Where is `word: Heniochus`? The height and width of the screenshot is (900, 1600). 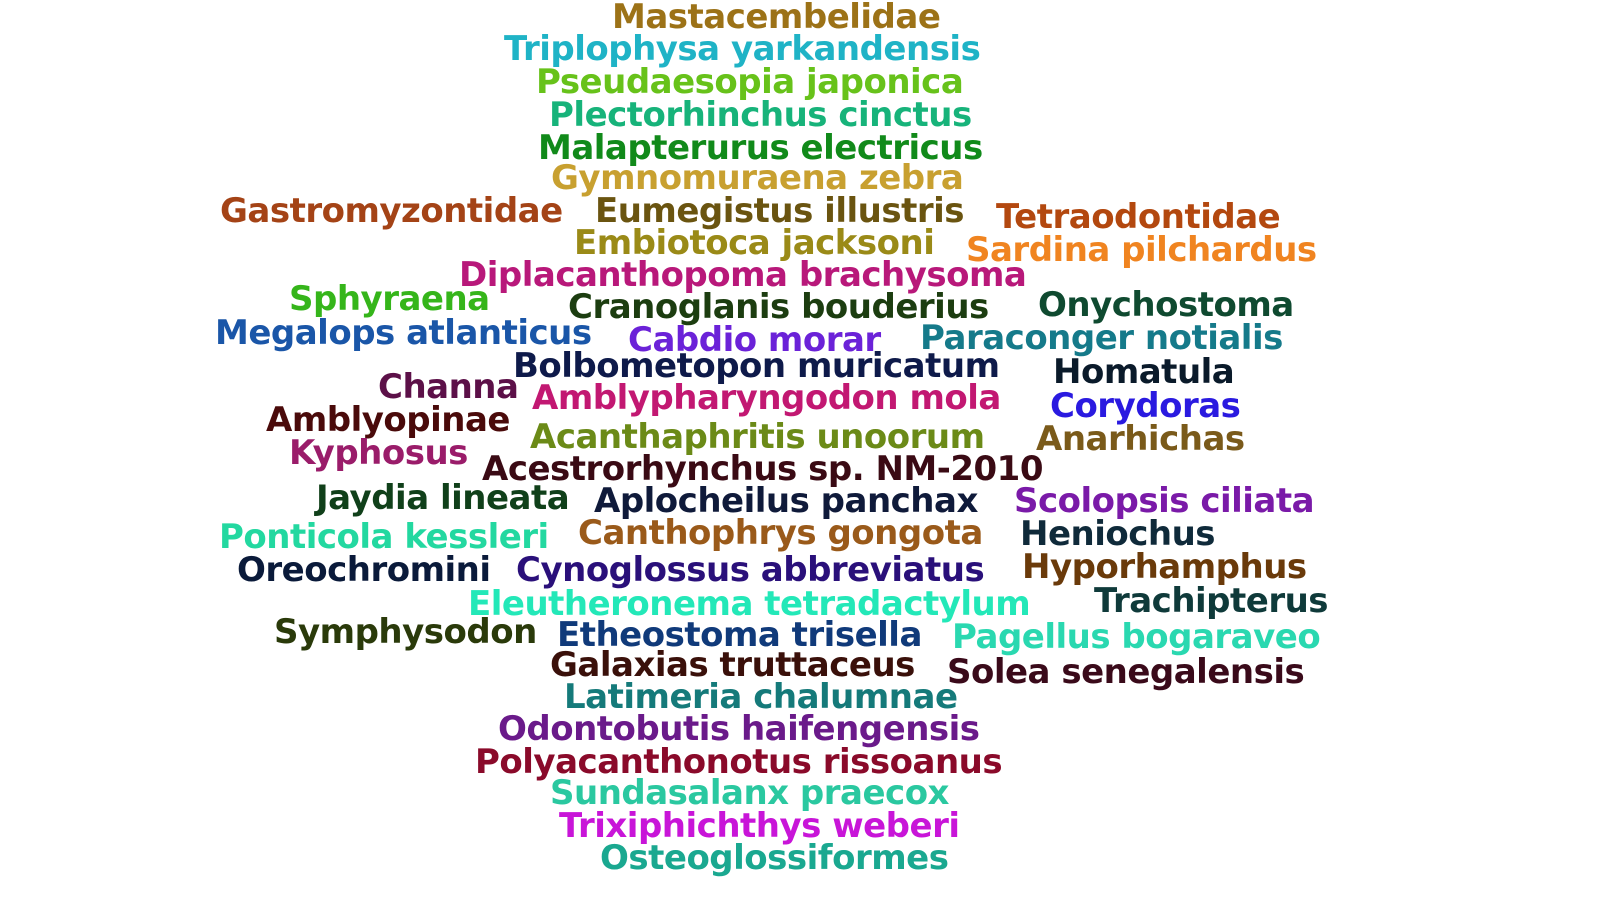 word: Heniochus is located at coordinates (1118, 534).